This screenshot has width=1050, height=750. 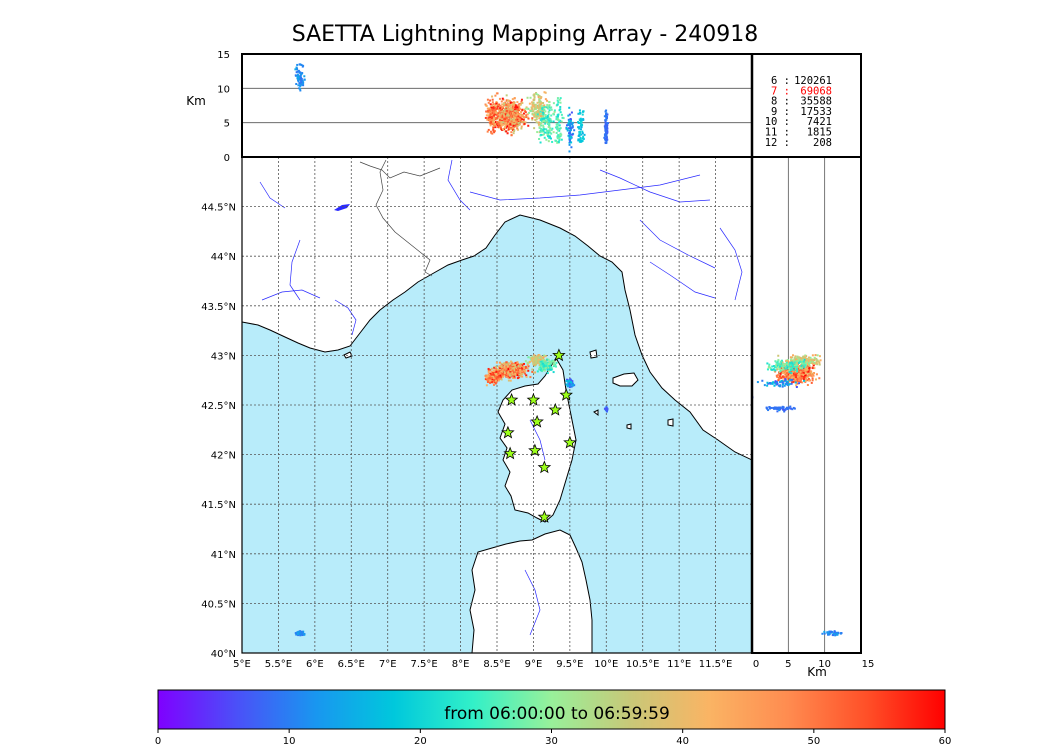 I want to click on colorbar-tick-label: 50, so click(x=813, y=741).